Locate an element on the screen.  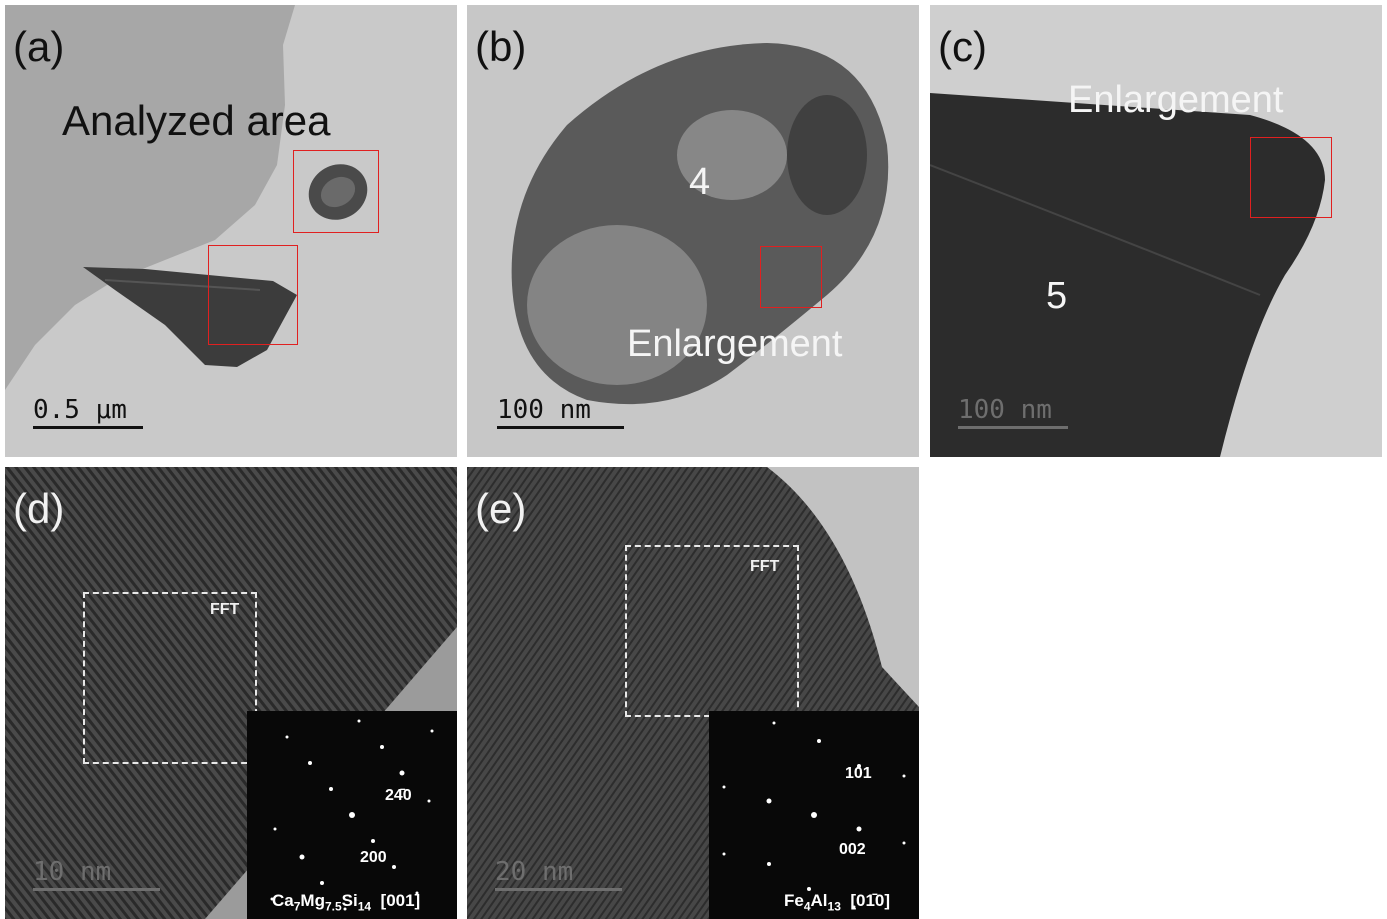
fft-pattern-d is located at coordinates (352, 815).